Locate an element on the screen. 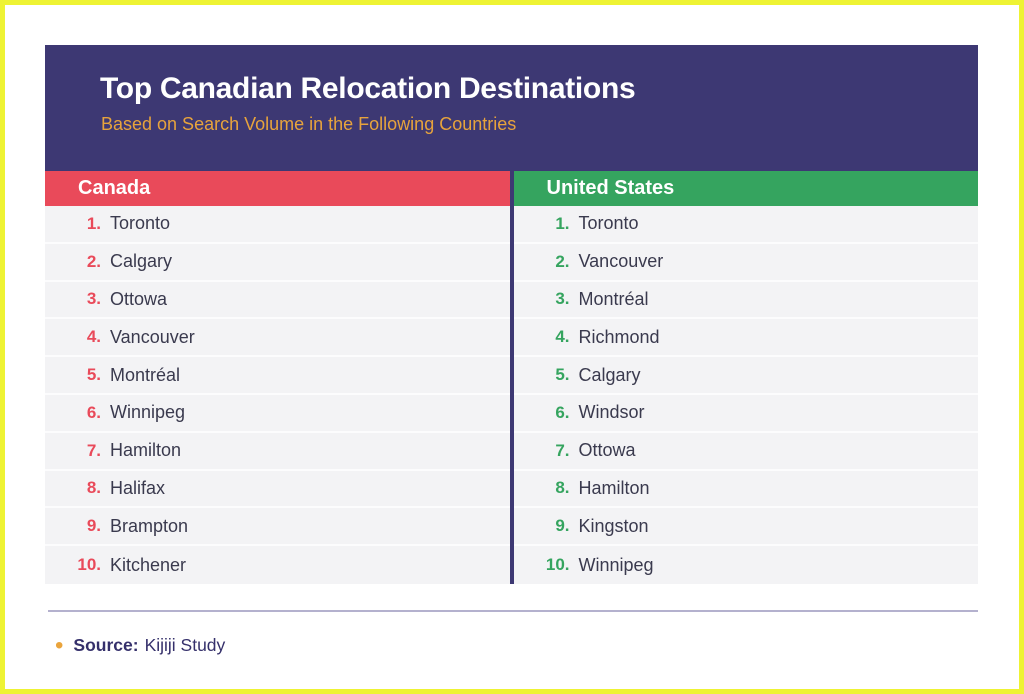 The width and height of the screenshot is (1024, 694). list-item: 10. Kitchener is located at coordinates (277, 565).